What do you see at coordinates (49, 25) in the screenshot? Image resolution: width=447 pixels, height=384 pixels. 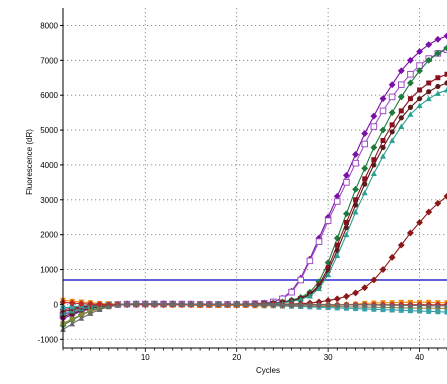 I see `y-tick-label: 8000` at bounding box center [49, 25].